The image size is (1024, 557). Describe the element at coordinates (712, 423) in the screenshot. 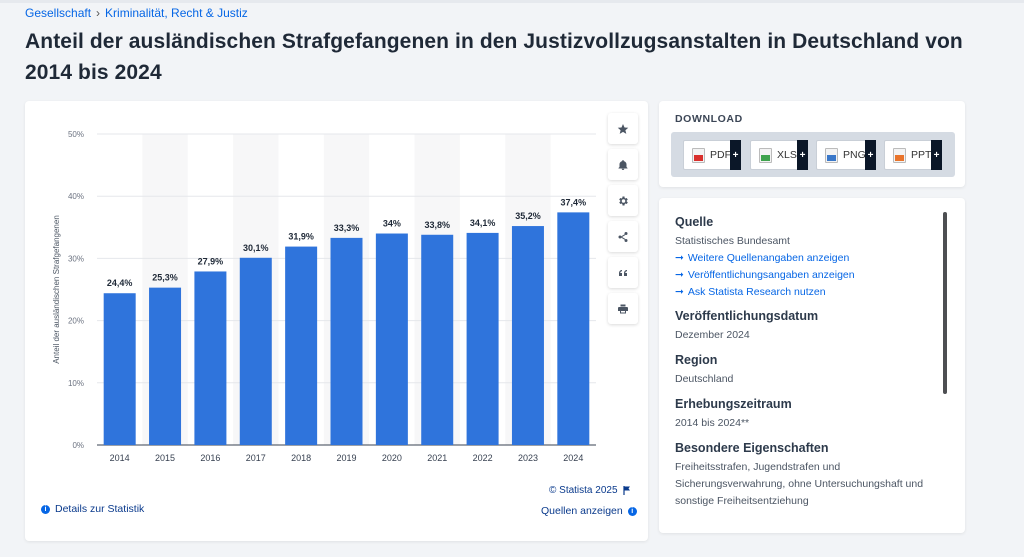

I see `survey-period-value: 2014 bis 2024**` at that location.